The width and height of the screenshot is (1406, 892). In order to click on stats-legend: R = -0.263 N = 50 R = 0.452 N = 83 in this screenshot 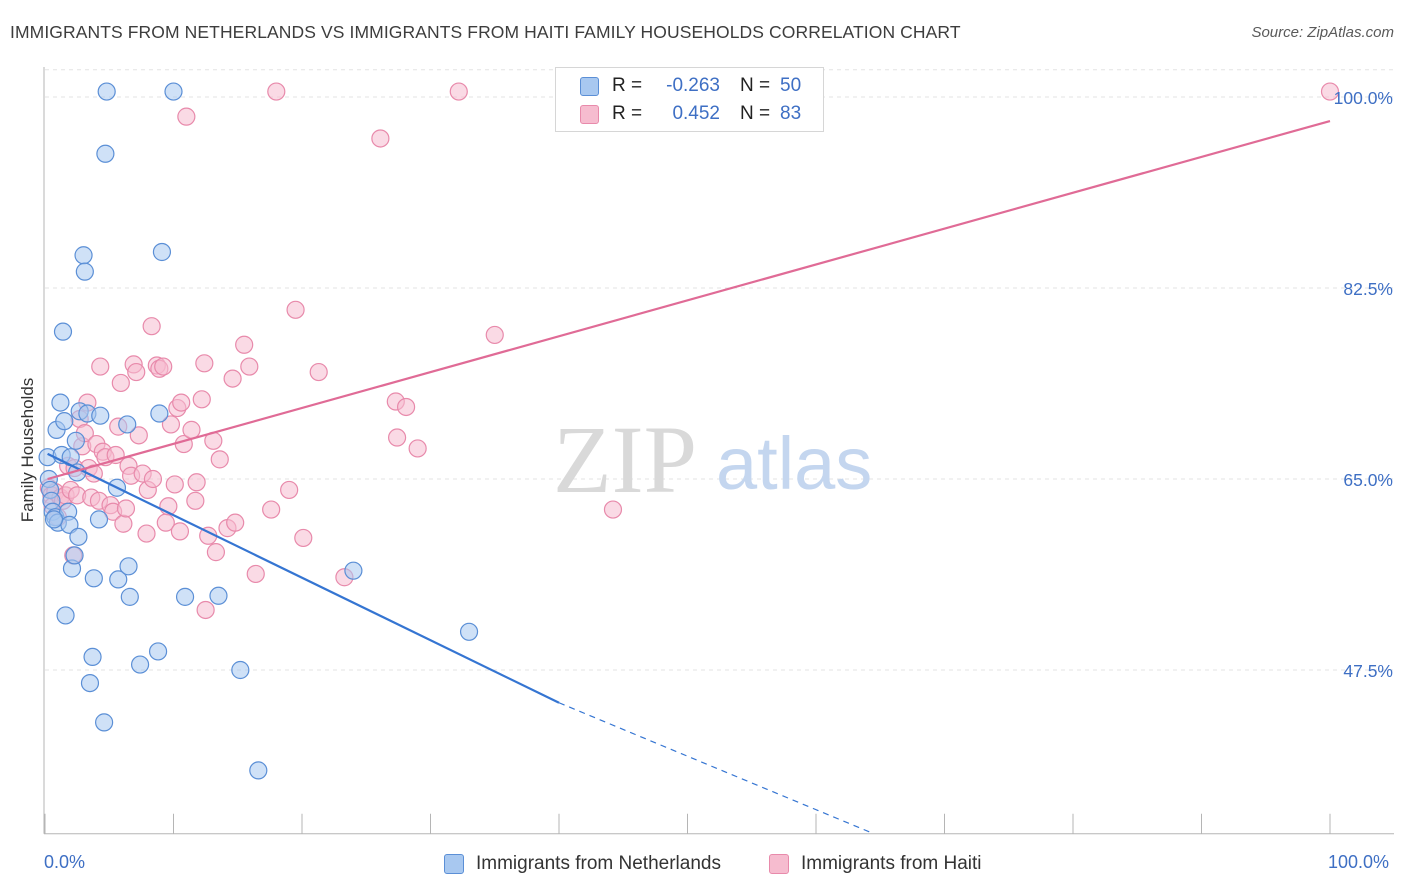, I will do `click(689, 99)`.